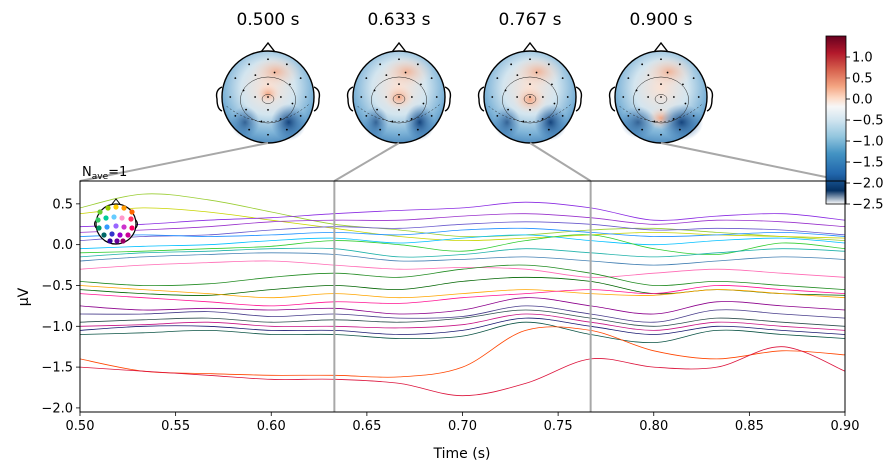  I want to click on x-tick-label: 0.55, so click(175, 426).